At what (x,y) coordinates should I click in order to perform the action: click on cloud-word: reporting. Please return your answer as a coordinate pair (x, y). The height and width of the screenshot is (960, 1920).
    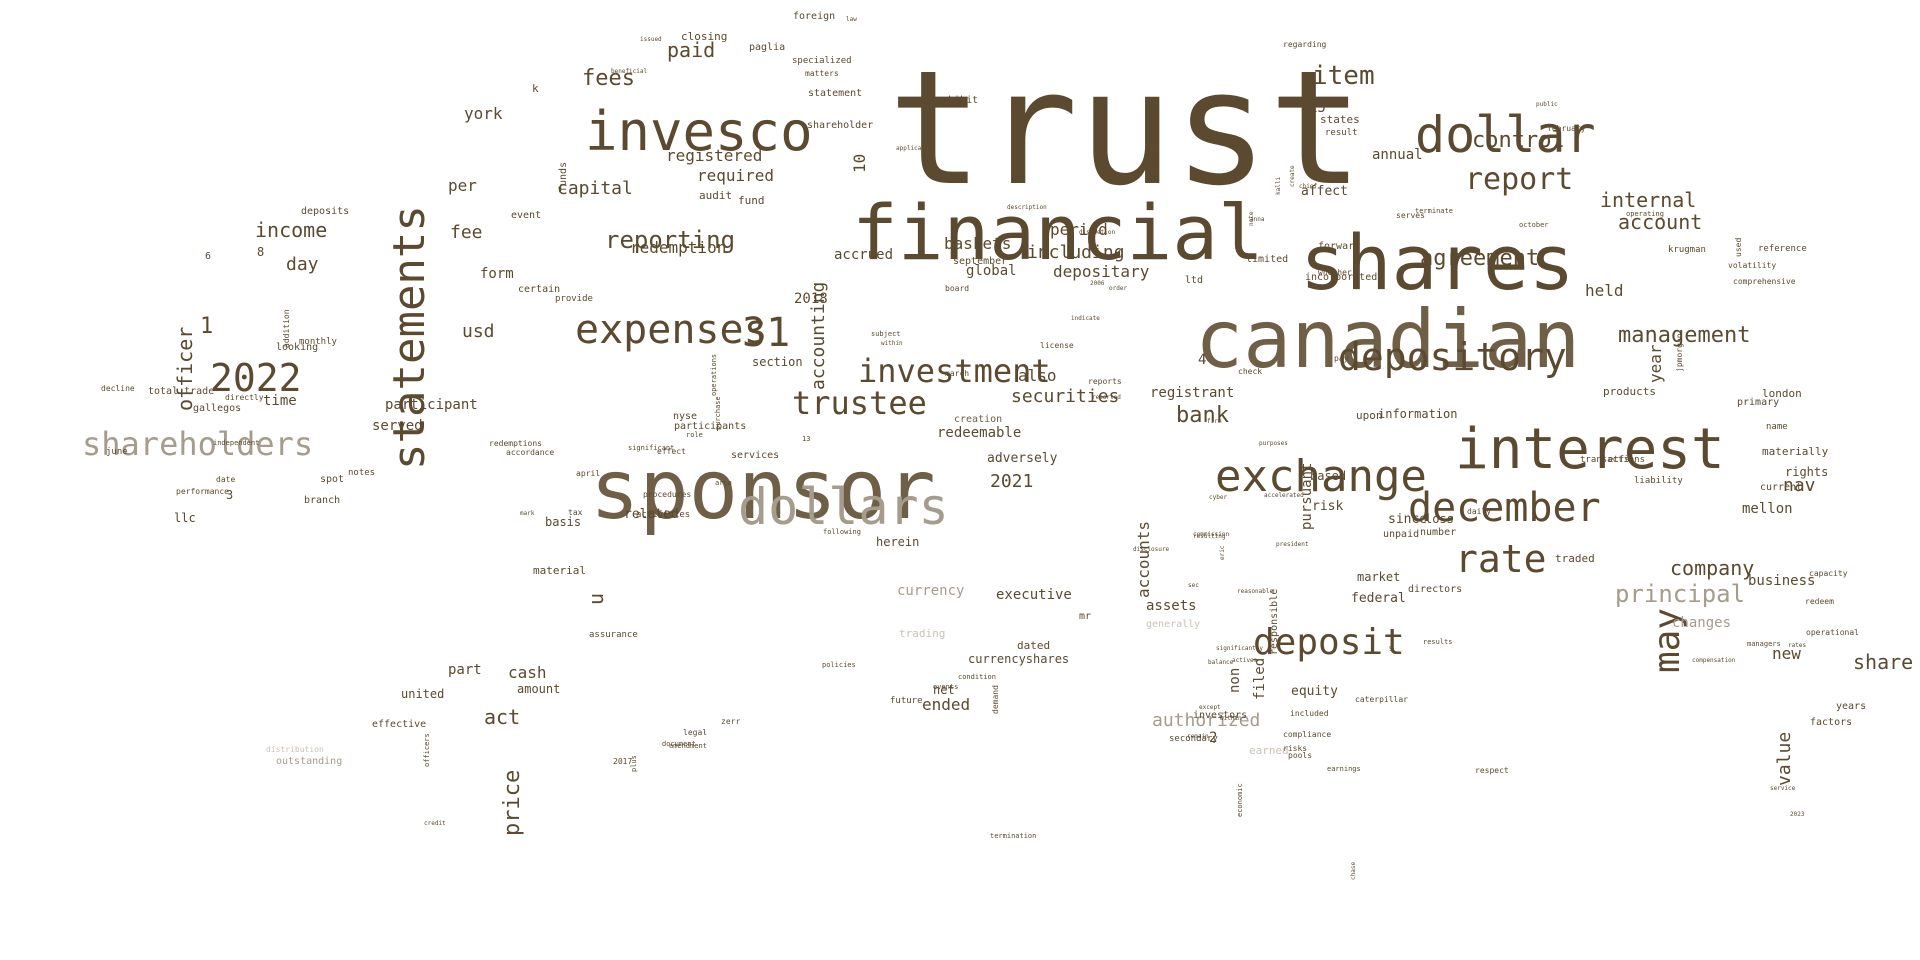
    Looking at the image, I should click on (670, 240).